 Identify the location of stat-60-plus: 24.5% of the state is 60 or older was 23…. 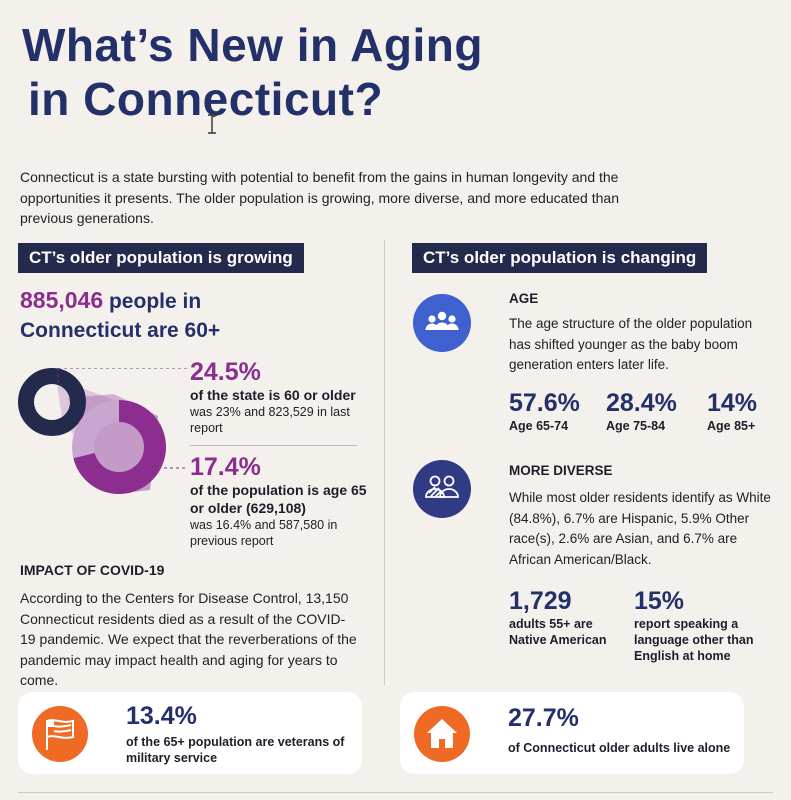
(285, 397).